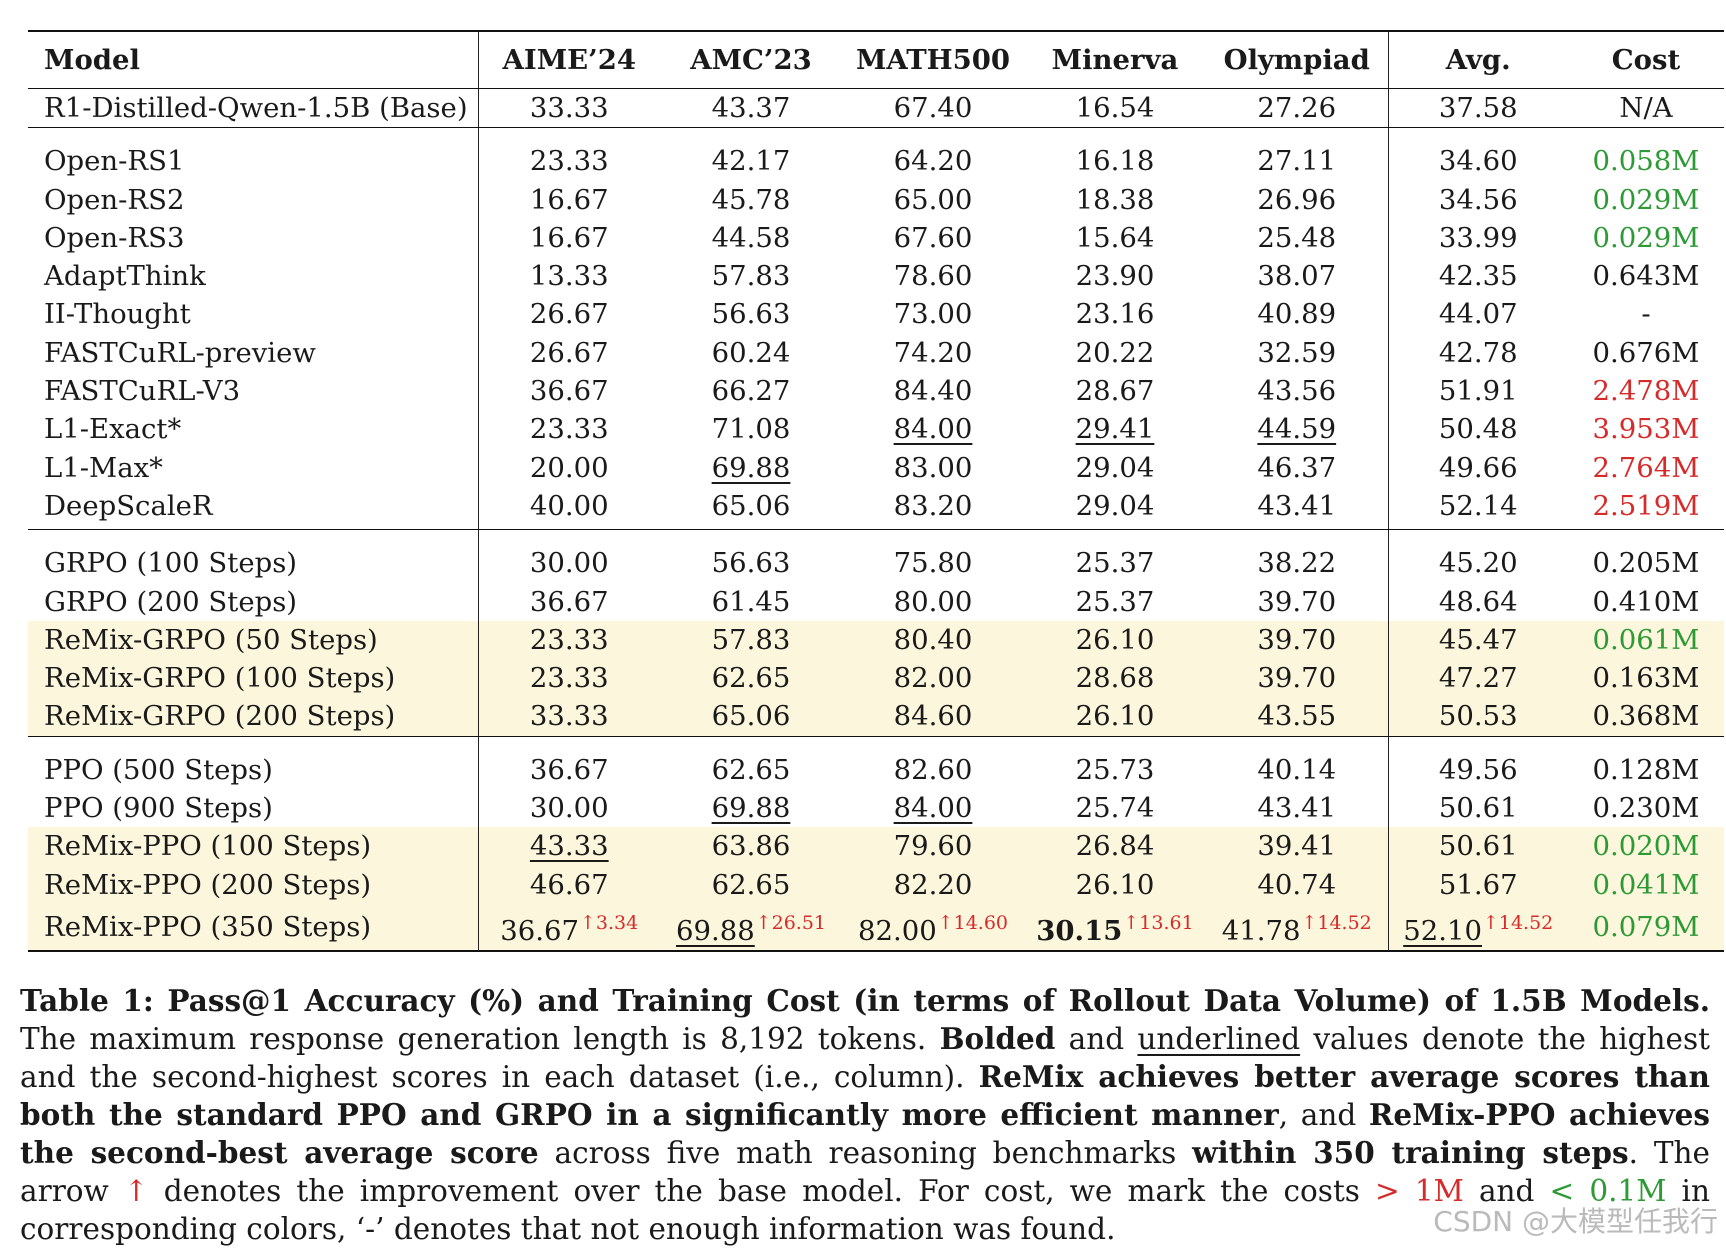  I want to click on caption-text: . The arrow, so click(865, 1172).